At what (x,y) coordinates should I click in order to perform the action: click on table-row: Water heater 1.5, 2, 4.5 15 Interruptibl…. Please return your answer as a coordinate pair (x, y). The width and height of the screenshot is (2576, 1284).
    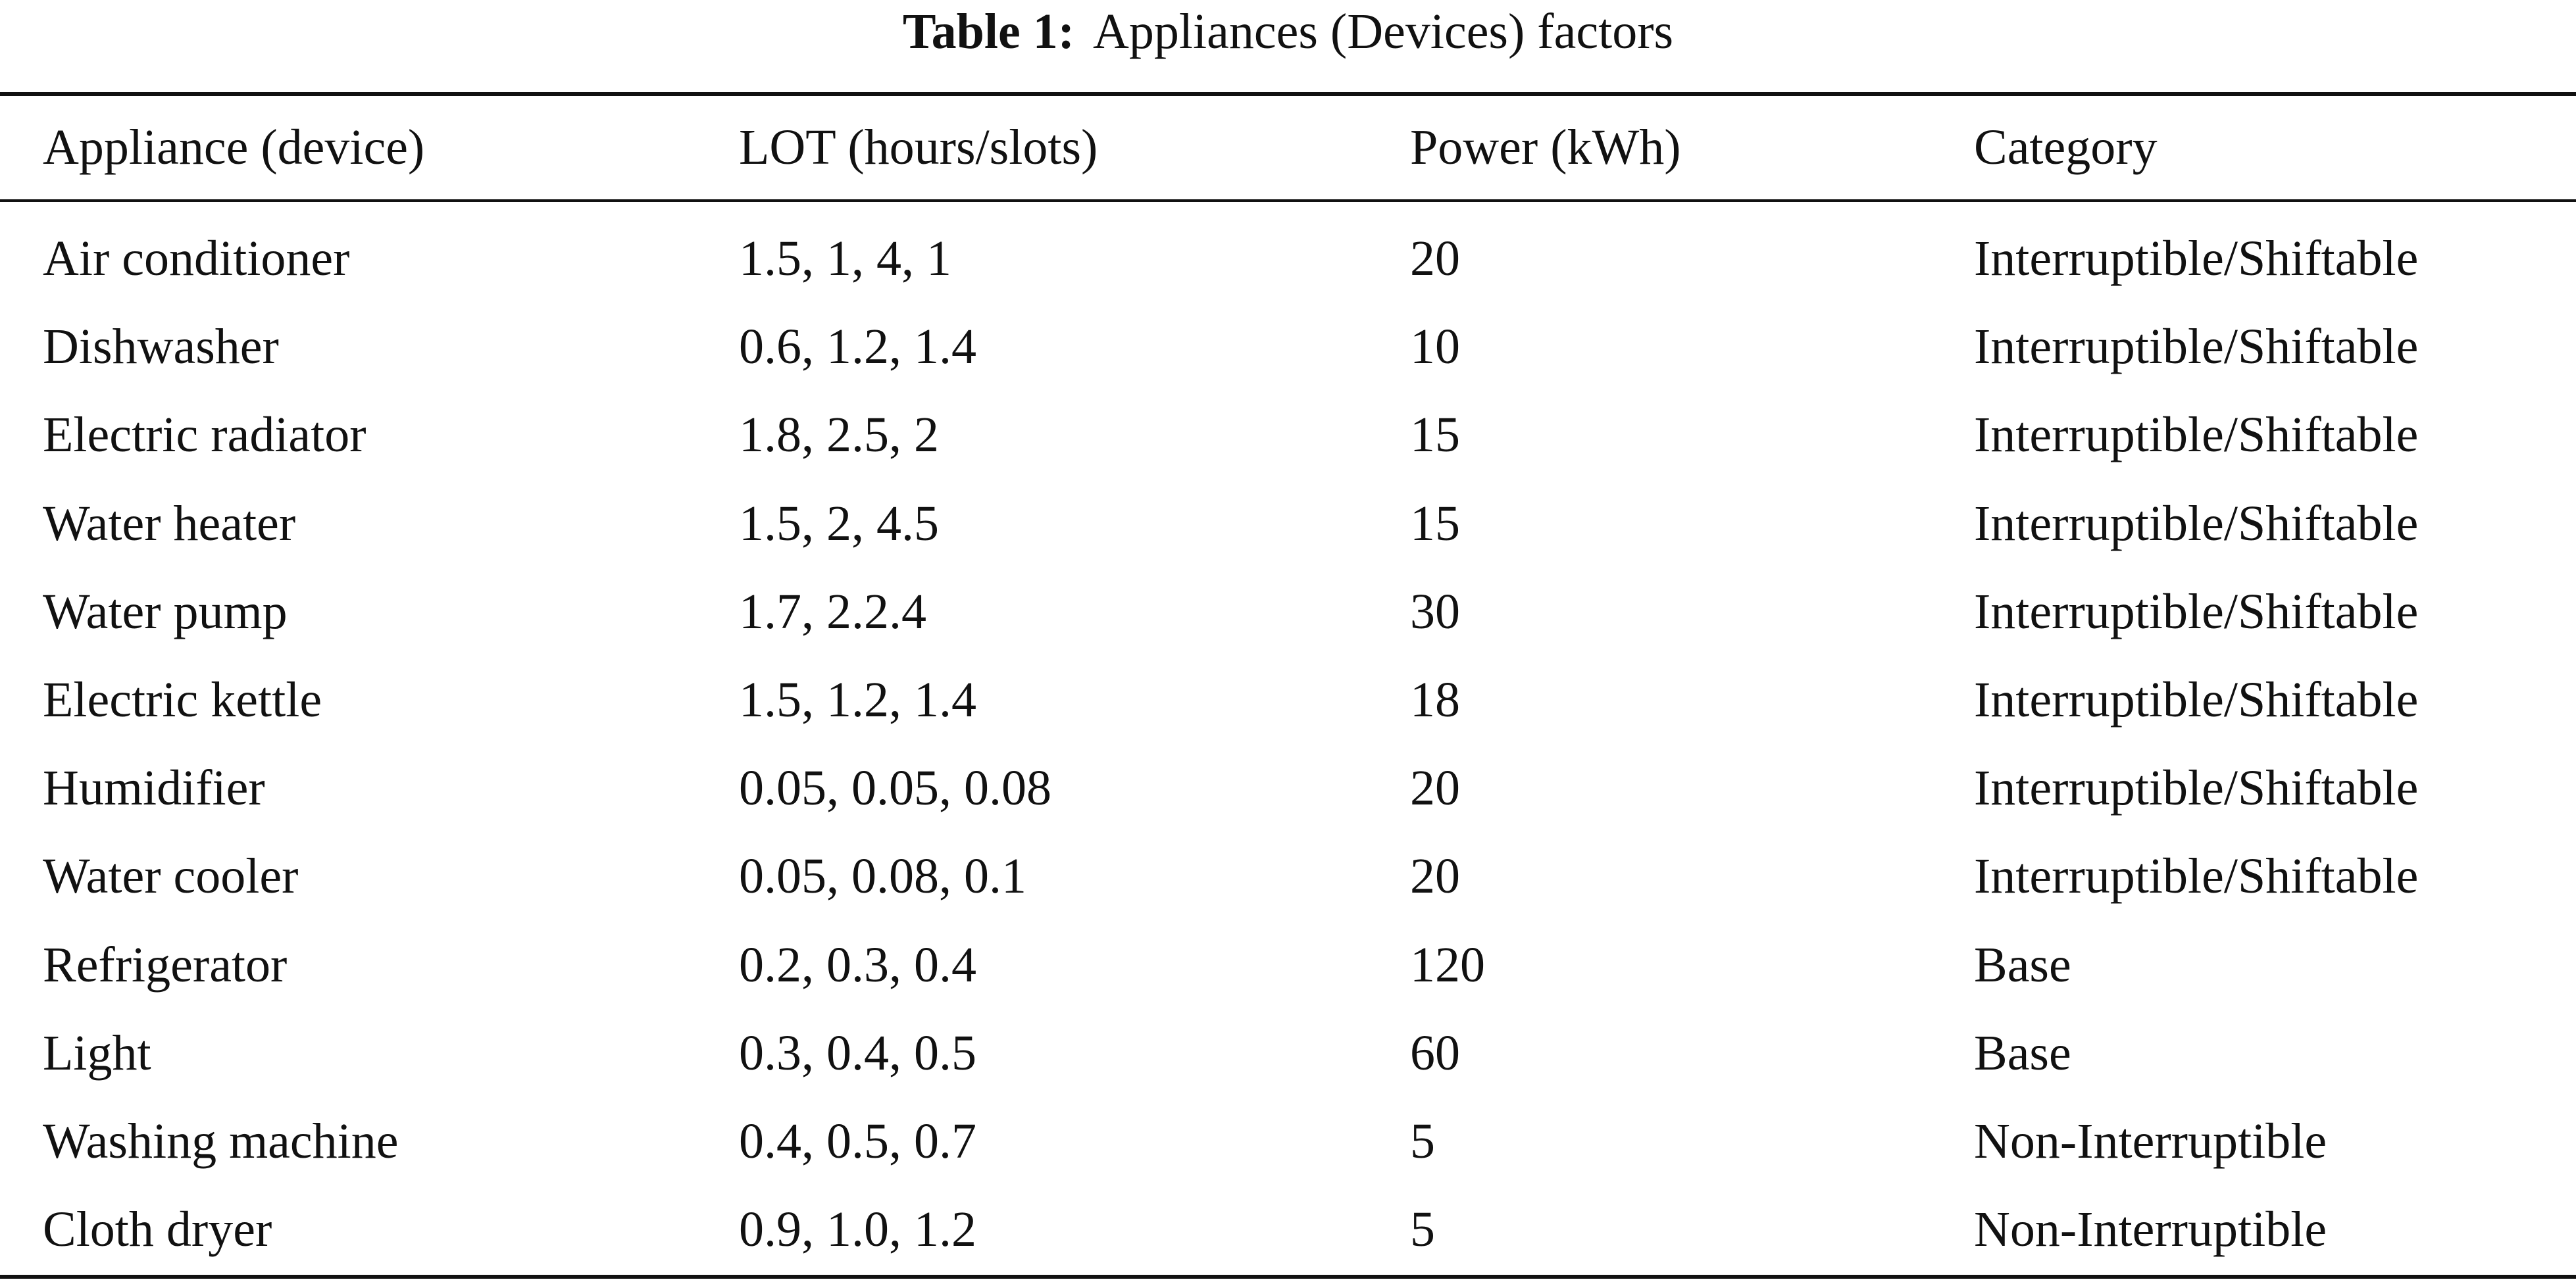
    Looking at the image, I should click on (1288, 524).